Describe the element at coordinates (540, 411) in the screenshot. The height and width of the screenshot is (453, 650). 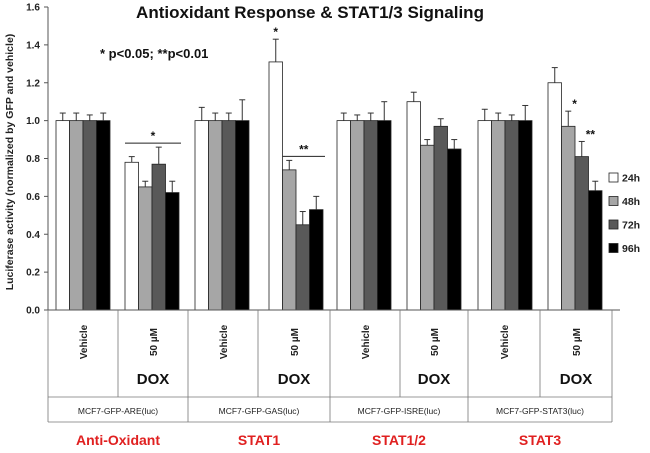
I see `cell-line-label: MCF7-GFP-STAT3(luc)` at that location.